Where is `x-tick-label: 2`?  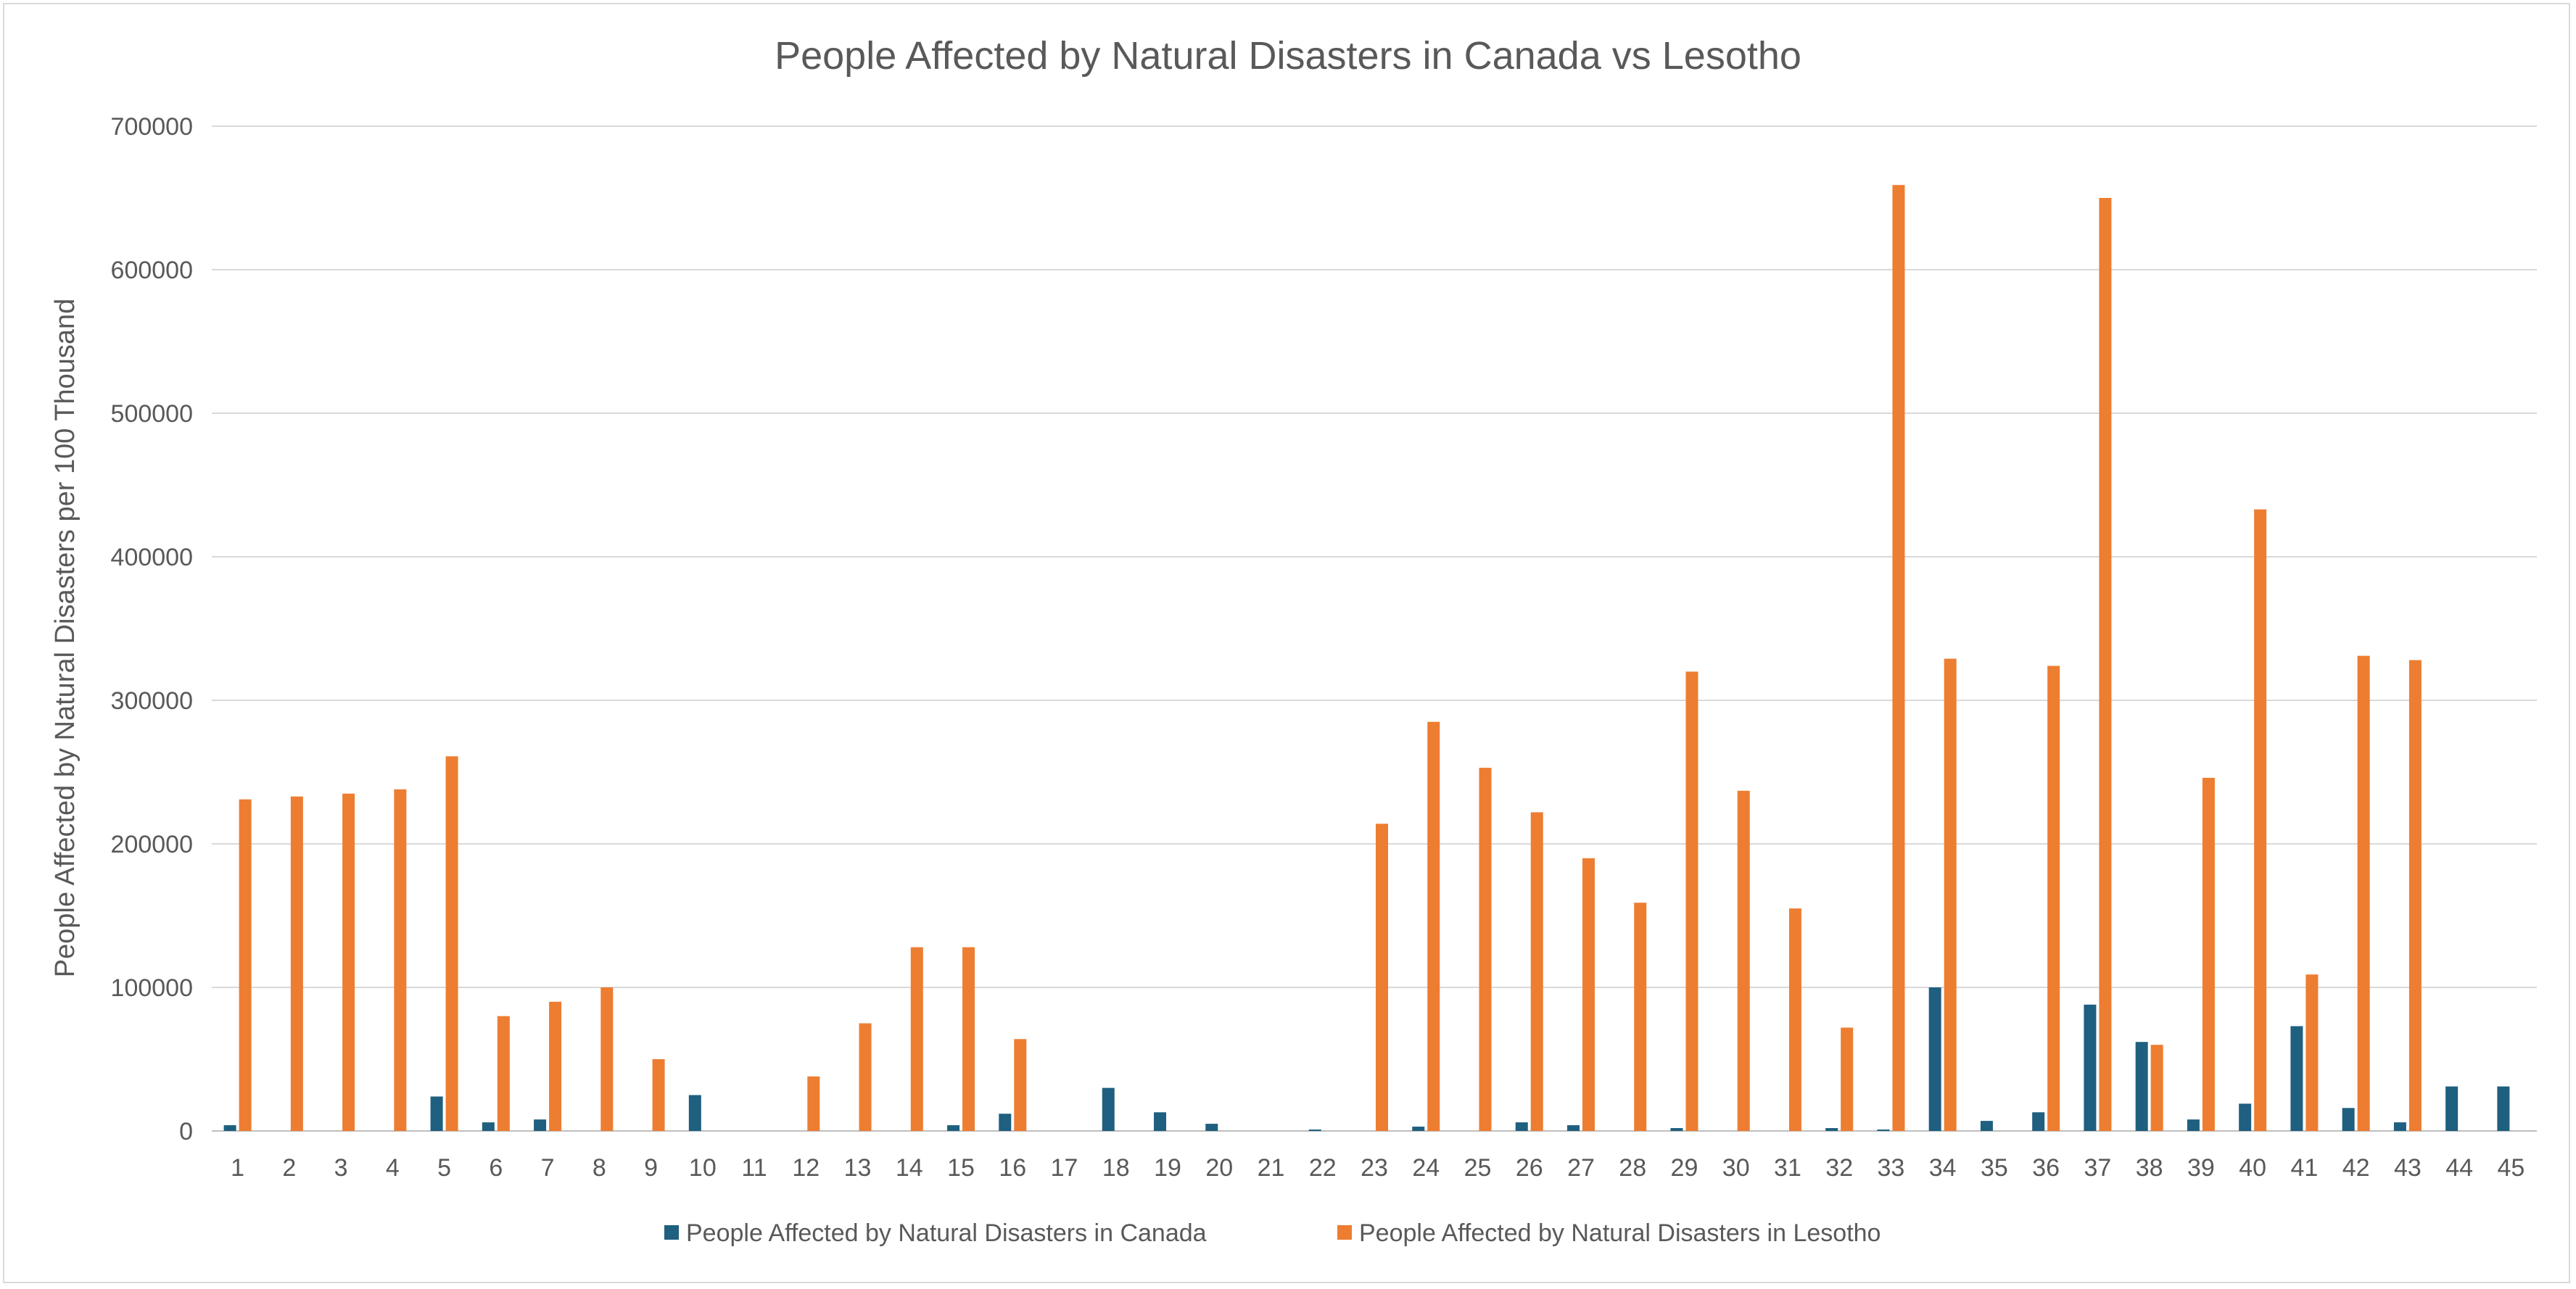
x-tick-label: 2 is located at coordinates (289, 1168).